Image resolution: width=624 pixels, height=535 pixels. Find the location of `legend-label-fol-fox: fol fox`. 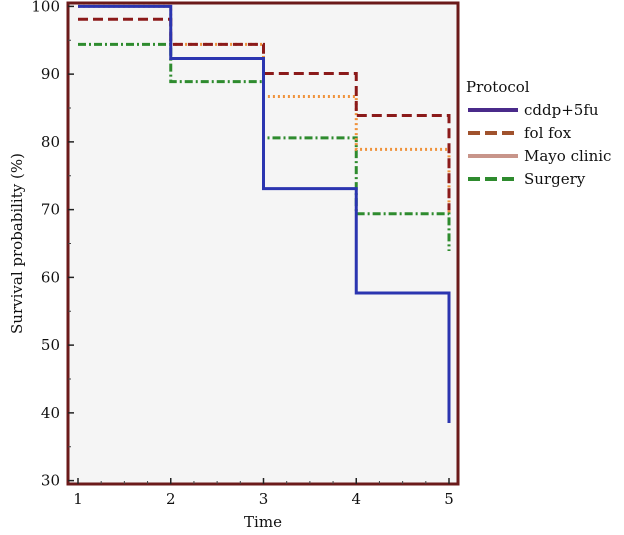

legend-label-fol-fox: fol fox is located at coordinates (548, 133).